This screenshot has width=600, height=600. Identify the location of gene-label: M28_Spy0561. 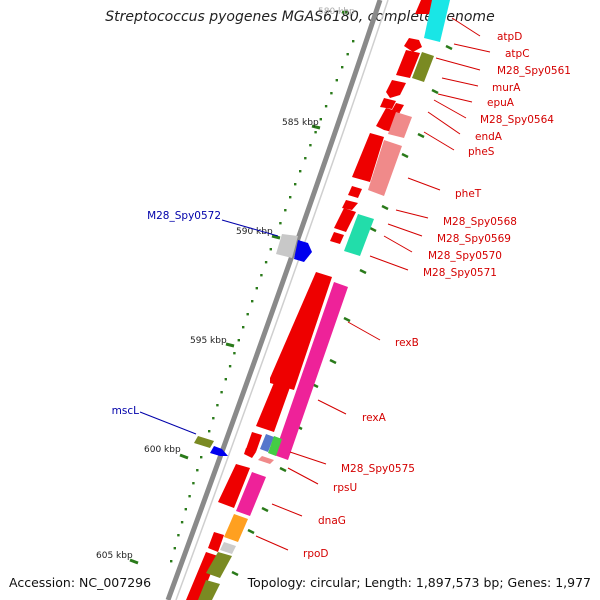
(534, 71).